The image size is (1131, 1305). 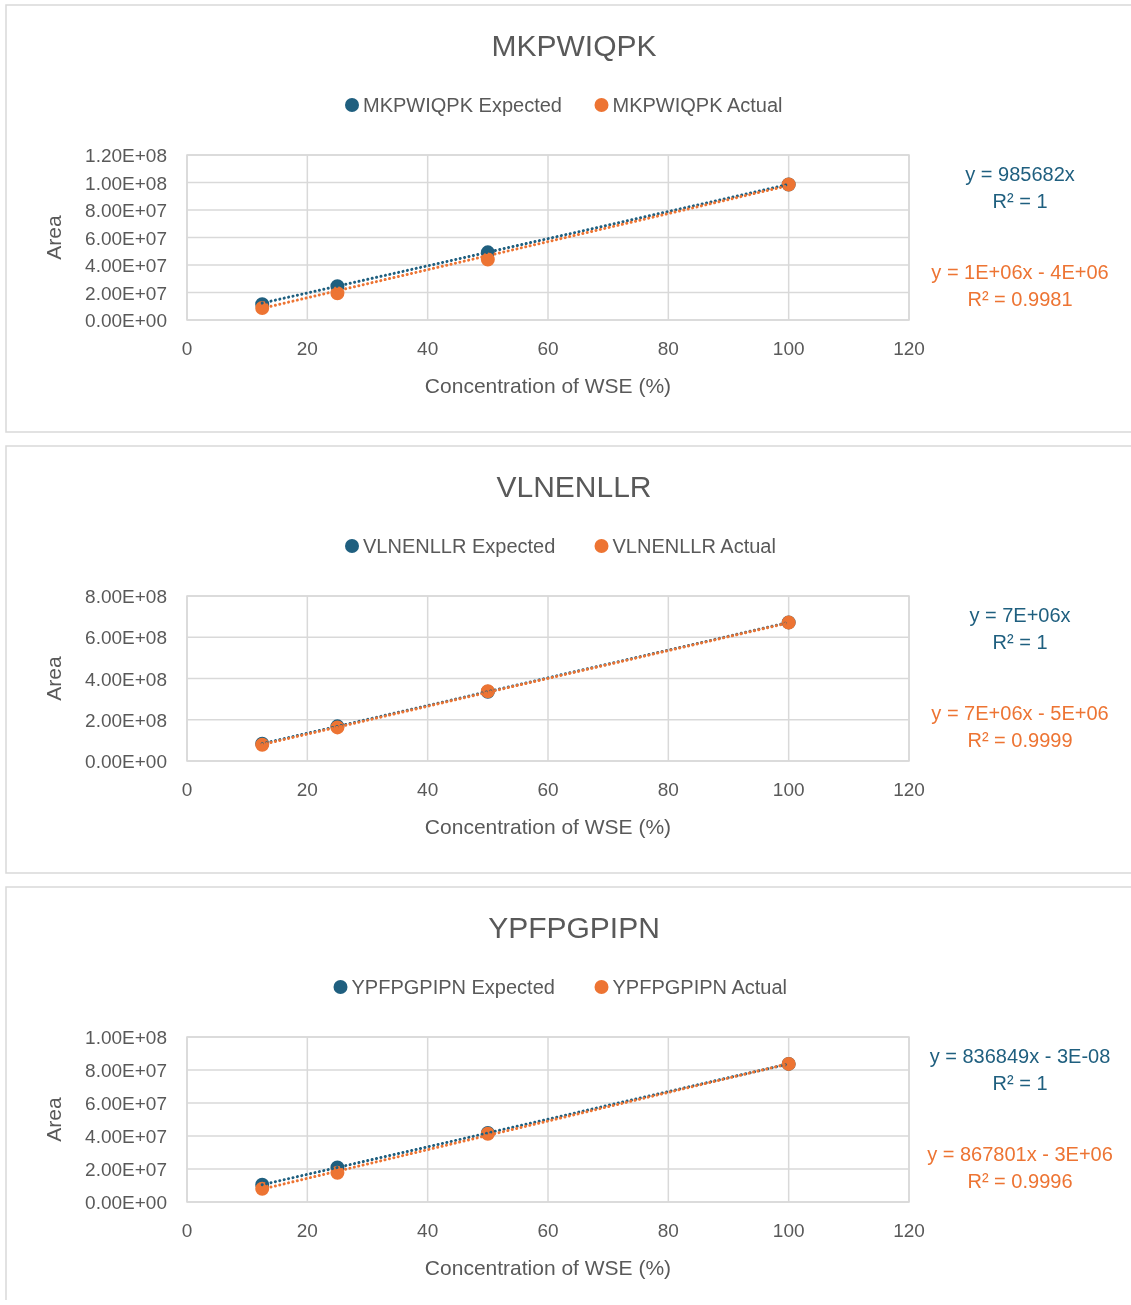 What do you see at coordinates (126, 155) in the screenshot?
I see `y-tick-label: 1.20E+08` at bounding box center [126, 155].